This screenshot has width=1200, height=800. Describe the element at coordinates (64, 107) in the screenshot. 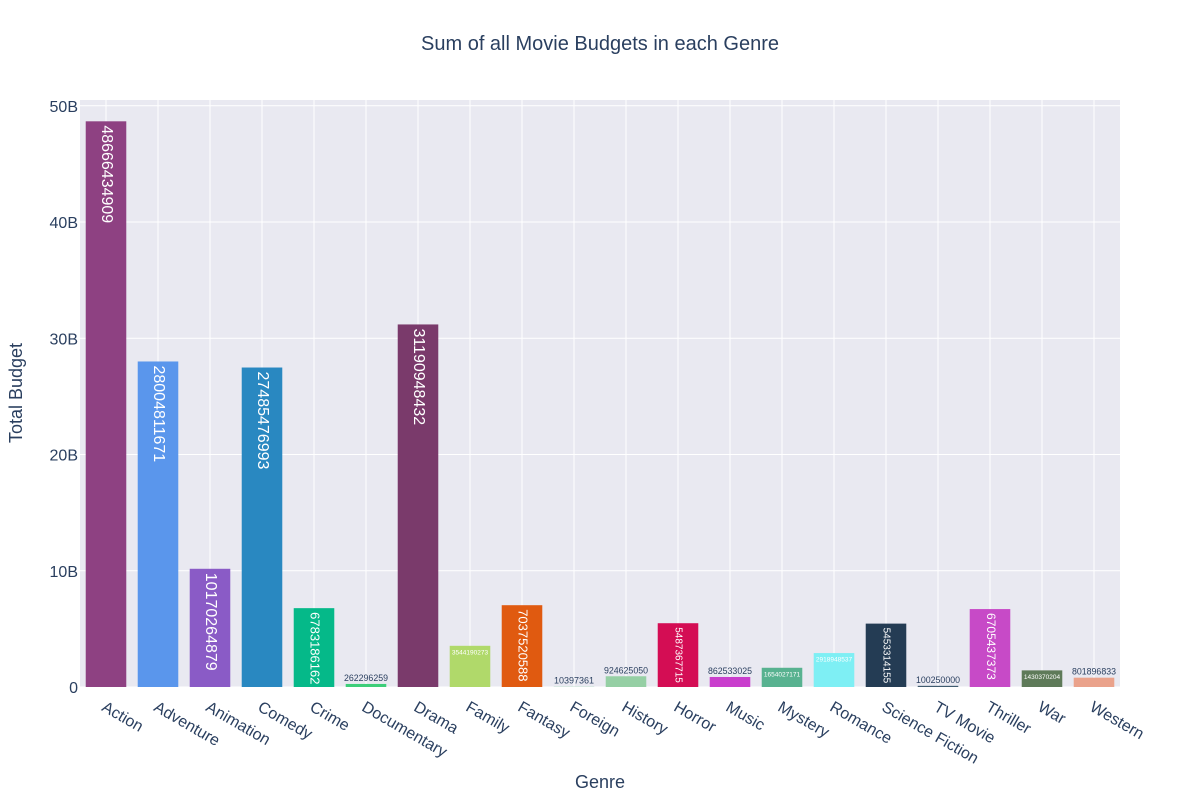

I see `y-tick-label: 50B` at that location.